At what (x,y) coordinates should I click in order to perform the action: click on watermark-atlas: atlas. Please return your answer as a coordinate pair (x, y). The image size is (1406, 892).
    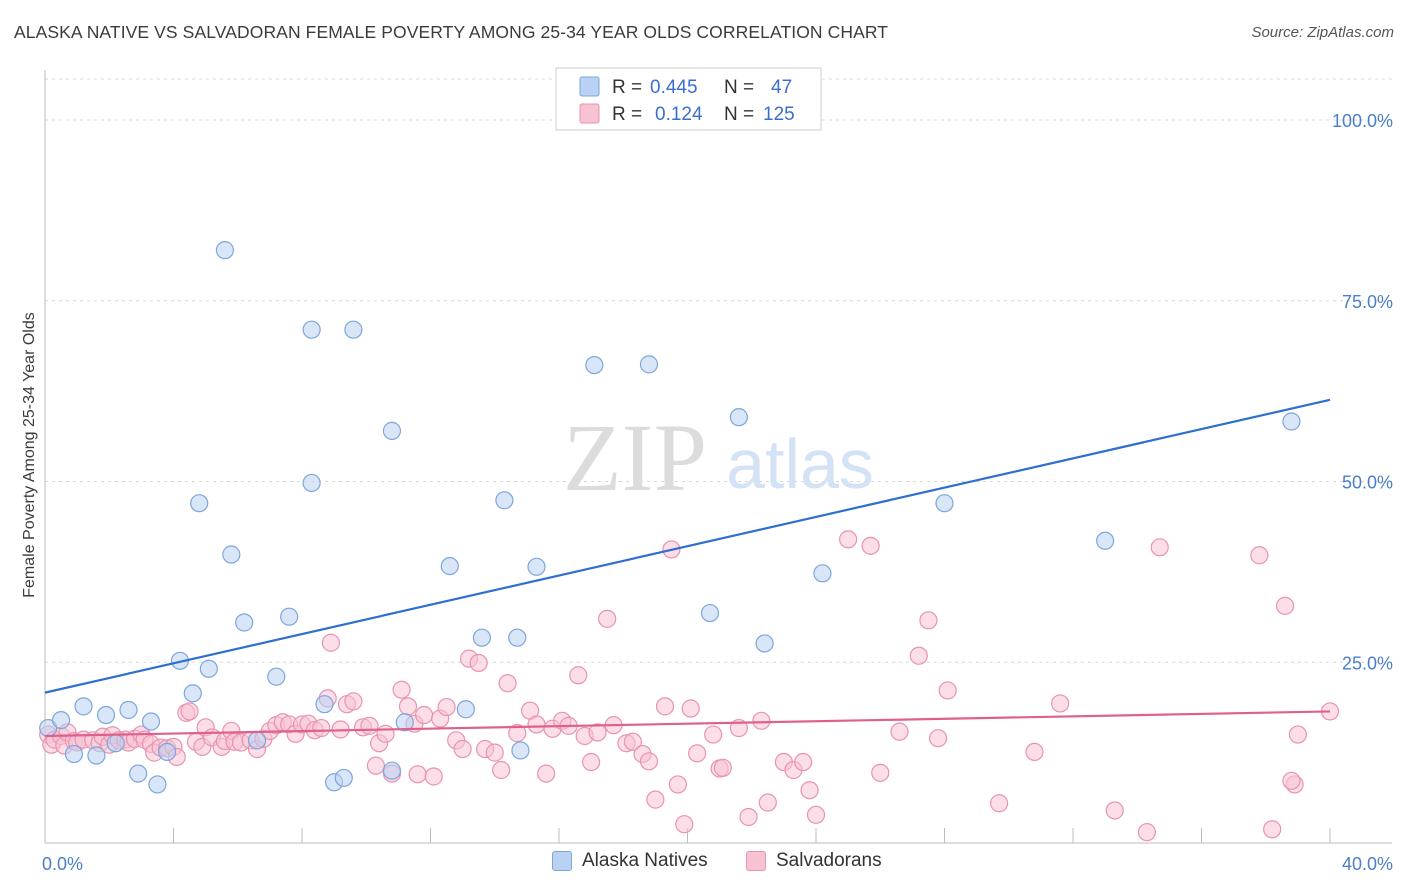
    Looking at the image, I should click on (800, 464).